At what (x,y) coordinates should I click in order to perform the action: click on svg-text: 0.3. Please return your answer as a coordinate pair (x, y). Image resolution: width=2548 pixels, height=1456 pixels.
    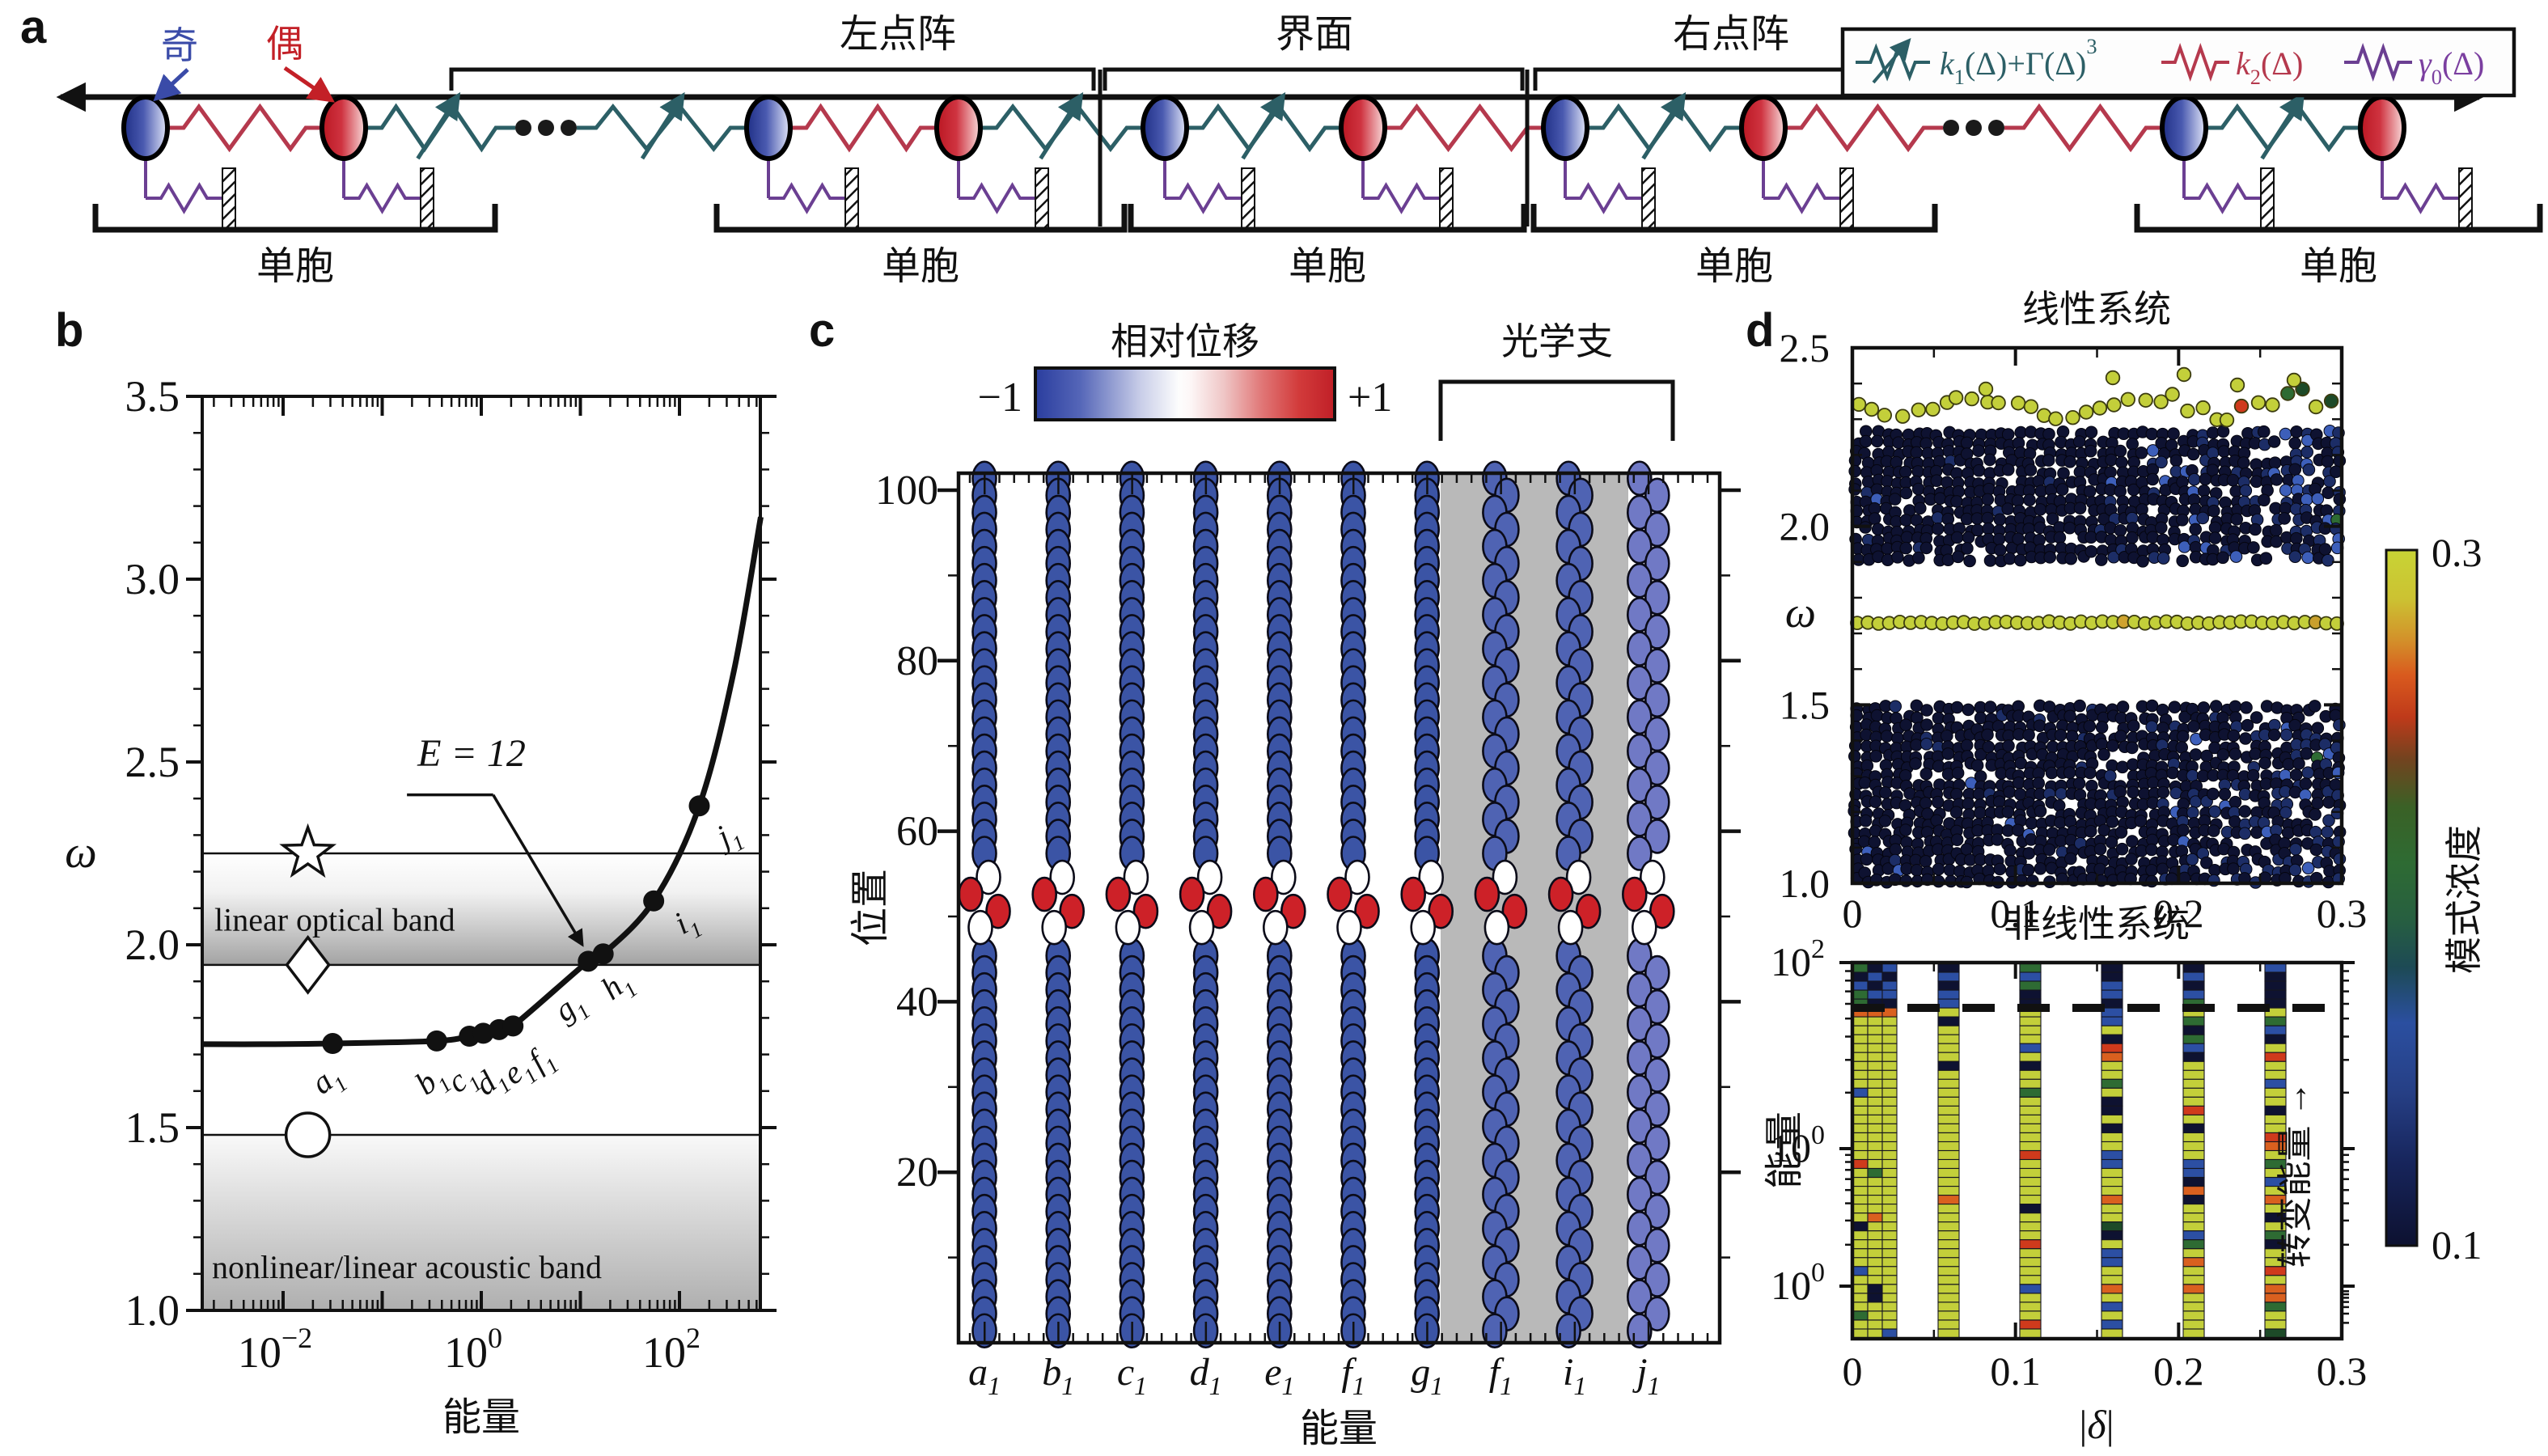
    Looking at the image, I should click on (2457, 552).